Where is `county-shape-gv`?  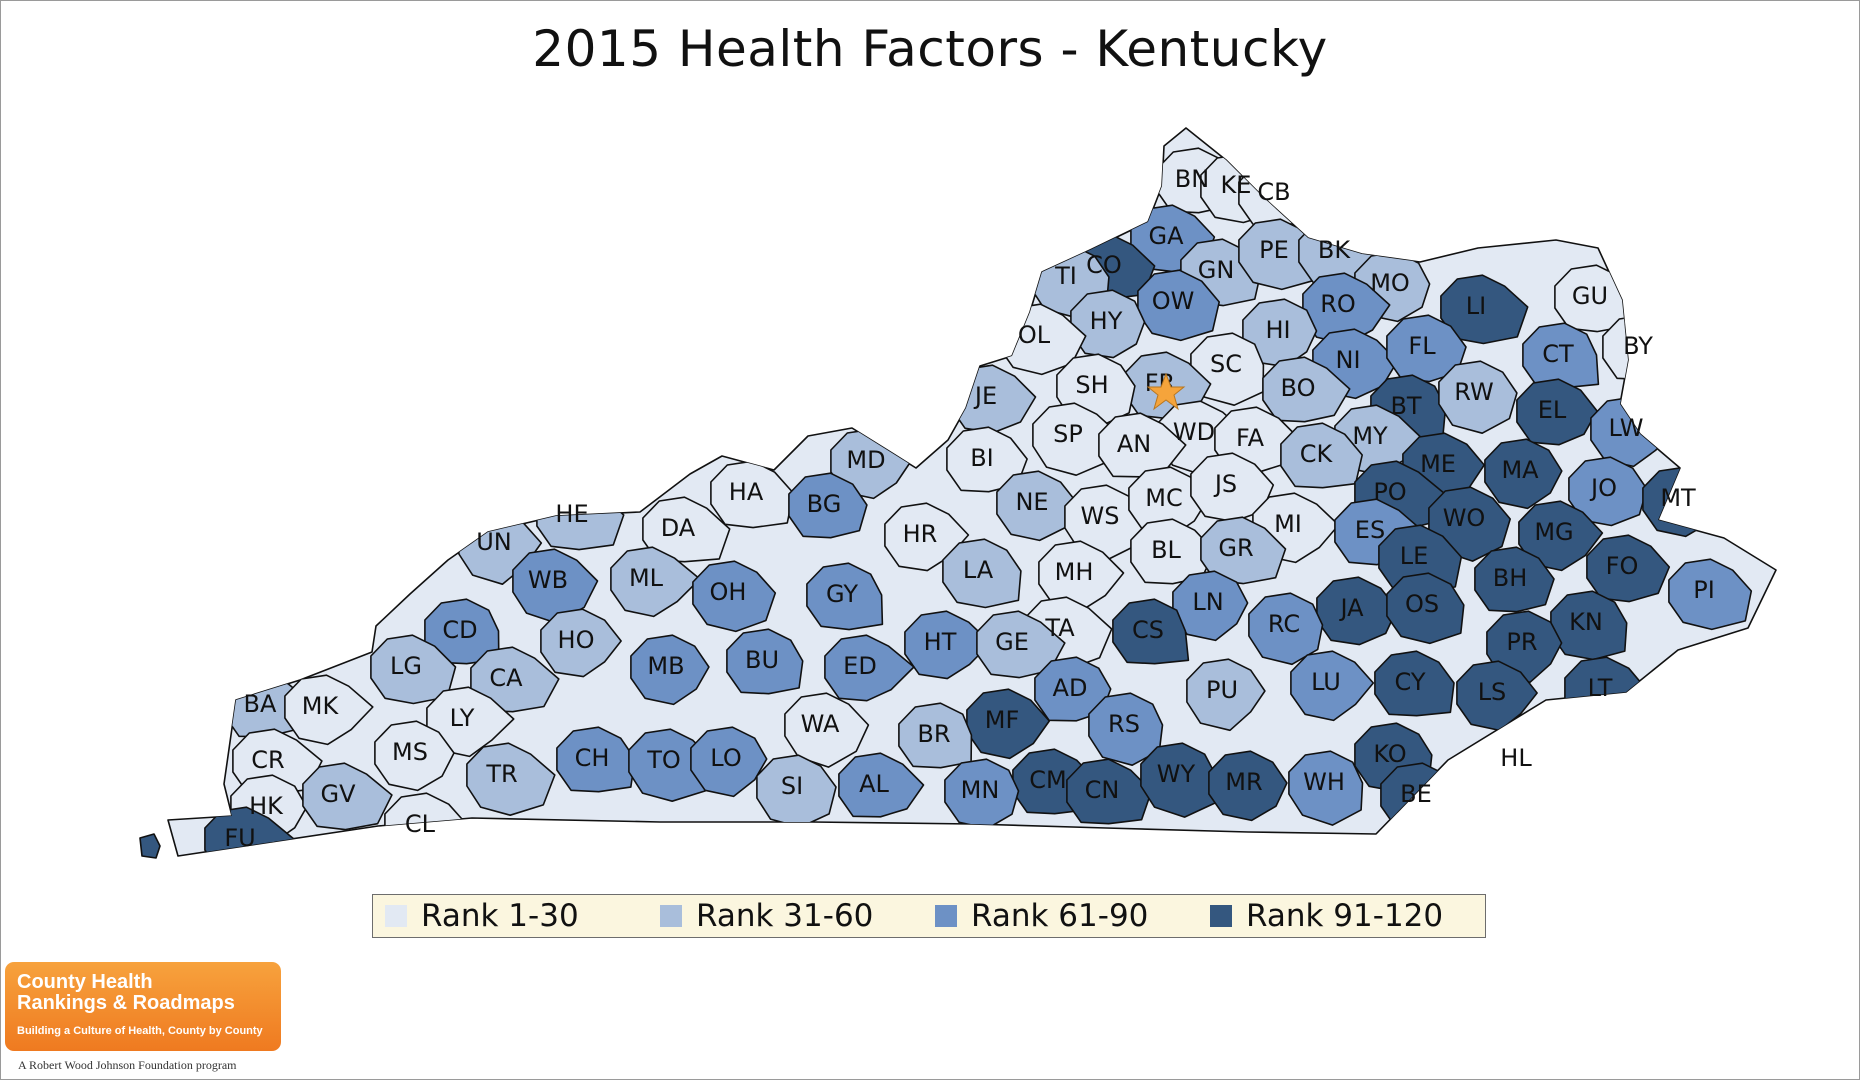
county-shape-gv is located at coordinates (347, 796).